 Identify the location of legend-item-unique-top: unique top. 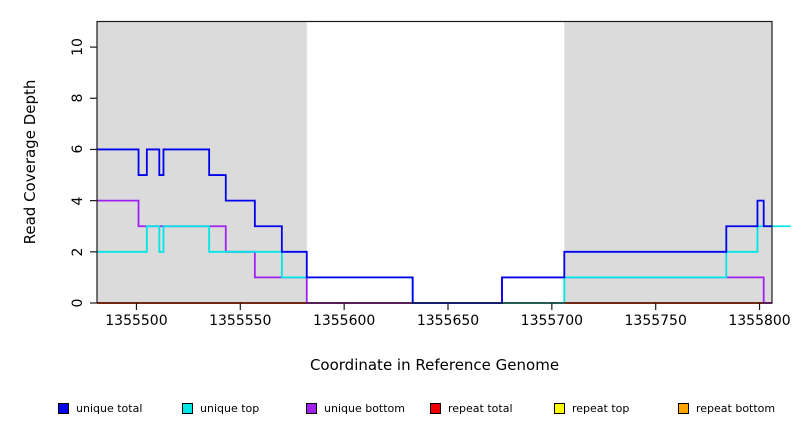
(220, 408).